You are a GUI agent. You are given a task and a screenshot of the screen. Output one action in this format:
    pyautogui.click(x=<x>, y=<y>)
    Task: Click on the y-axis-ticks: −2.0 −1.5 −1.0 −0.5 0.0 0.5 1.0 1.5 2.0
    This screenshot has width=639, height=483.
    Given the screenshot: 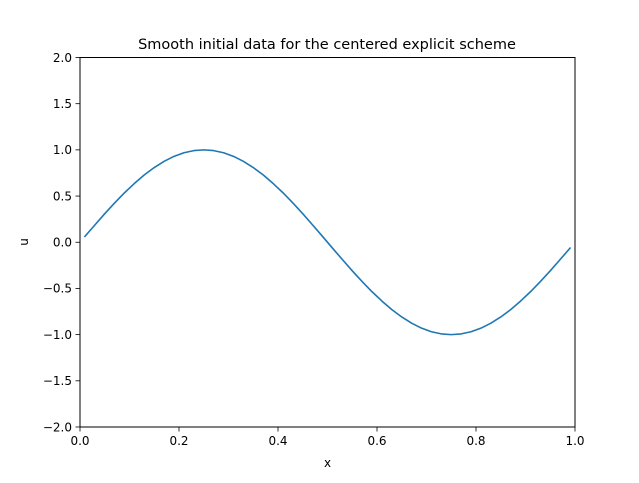 What is the action you would take?
    pyautogui.click(x=61, y=242)
    